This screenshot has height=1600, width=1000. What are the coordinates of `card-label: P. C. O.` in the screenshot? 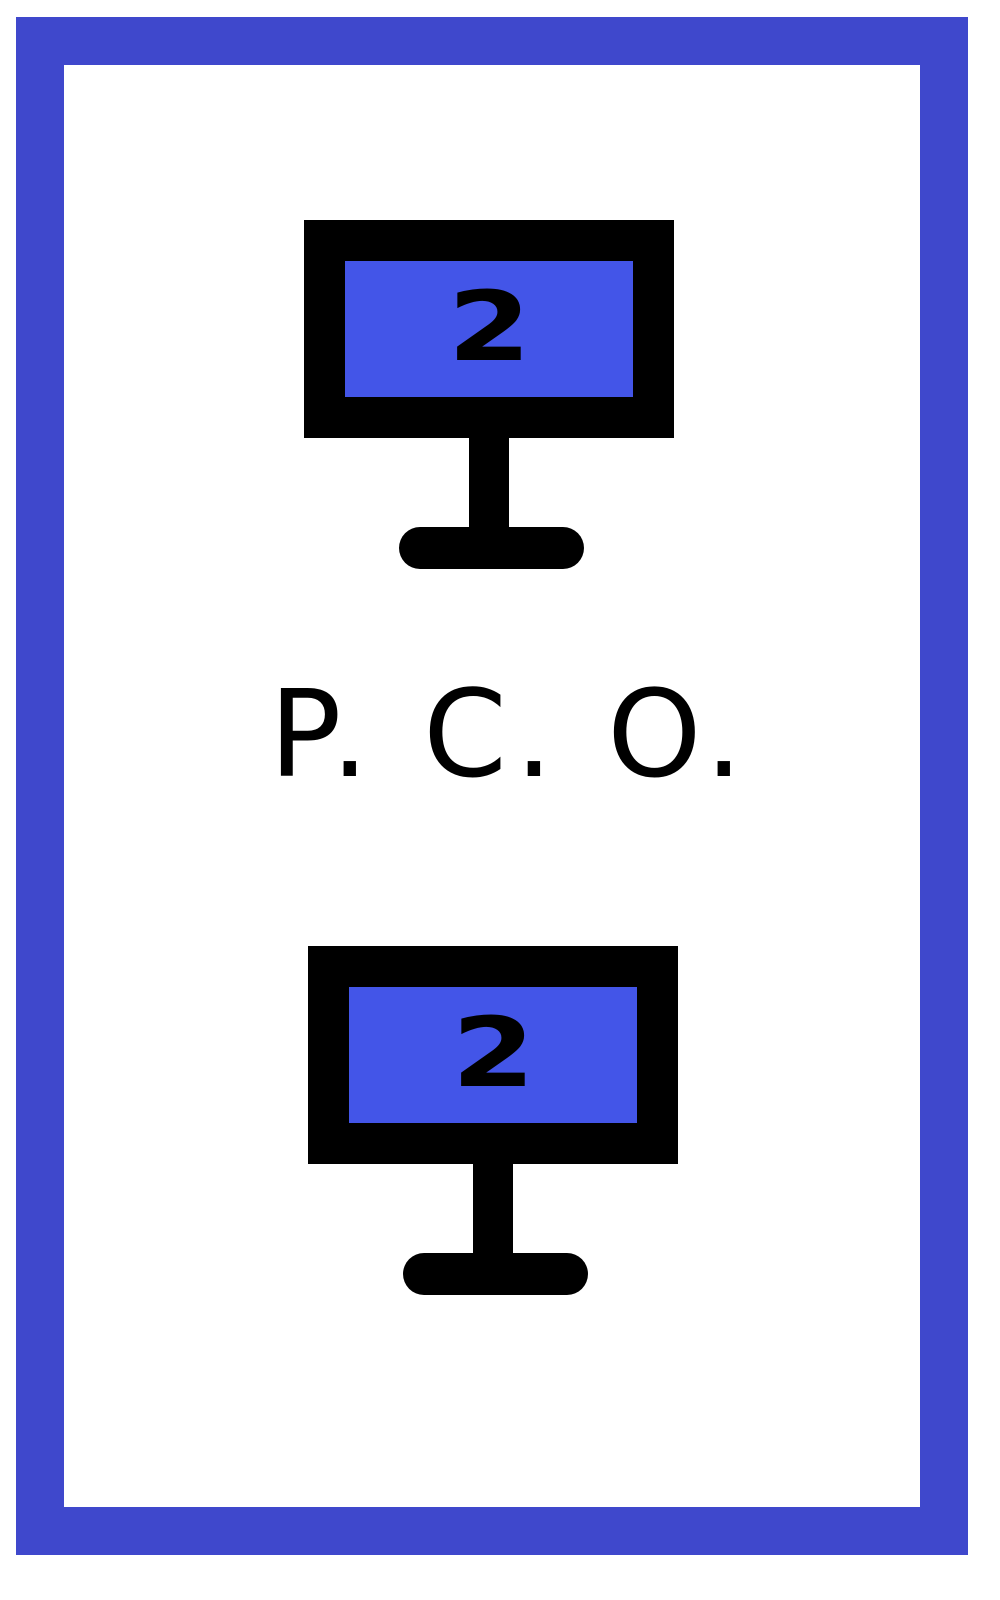 It's located at (510, 735).